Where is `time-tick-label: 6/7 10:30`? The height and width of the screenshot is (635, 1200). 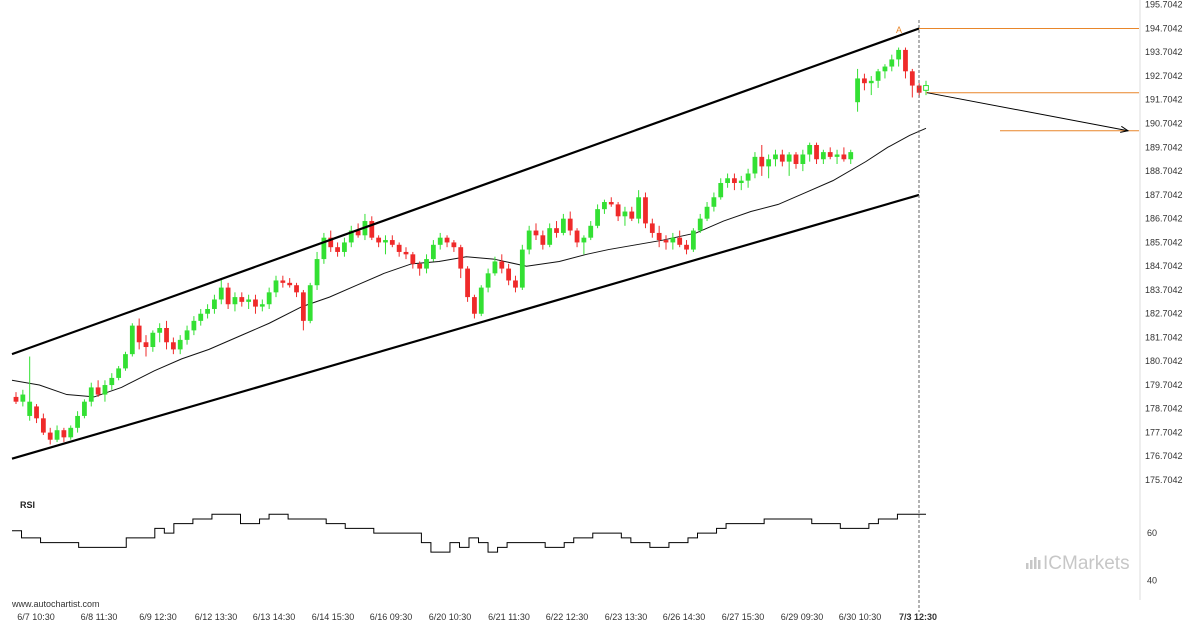 time-tick-label: 6/7 10:30 is located at coordinates (36, 617).